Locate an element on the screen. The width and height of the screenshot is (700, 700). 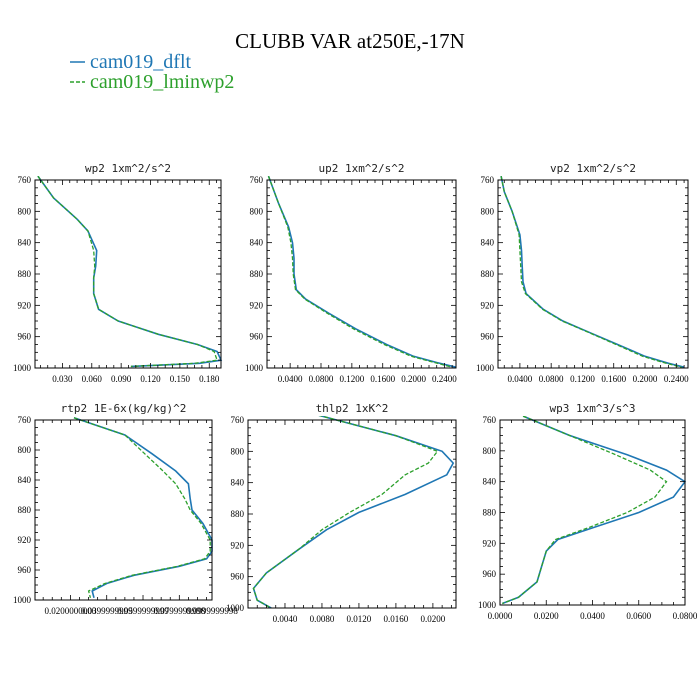
x-tick-label: 0.030 is located at coordinates (62, 379).